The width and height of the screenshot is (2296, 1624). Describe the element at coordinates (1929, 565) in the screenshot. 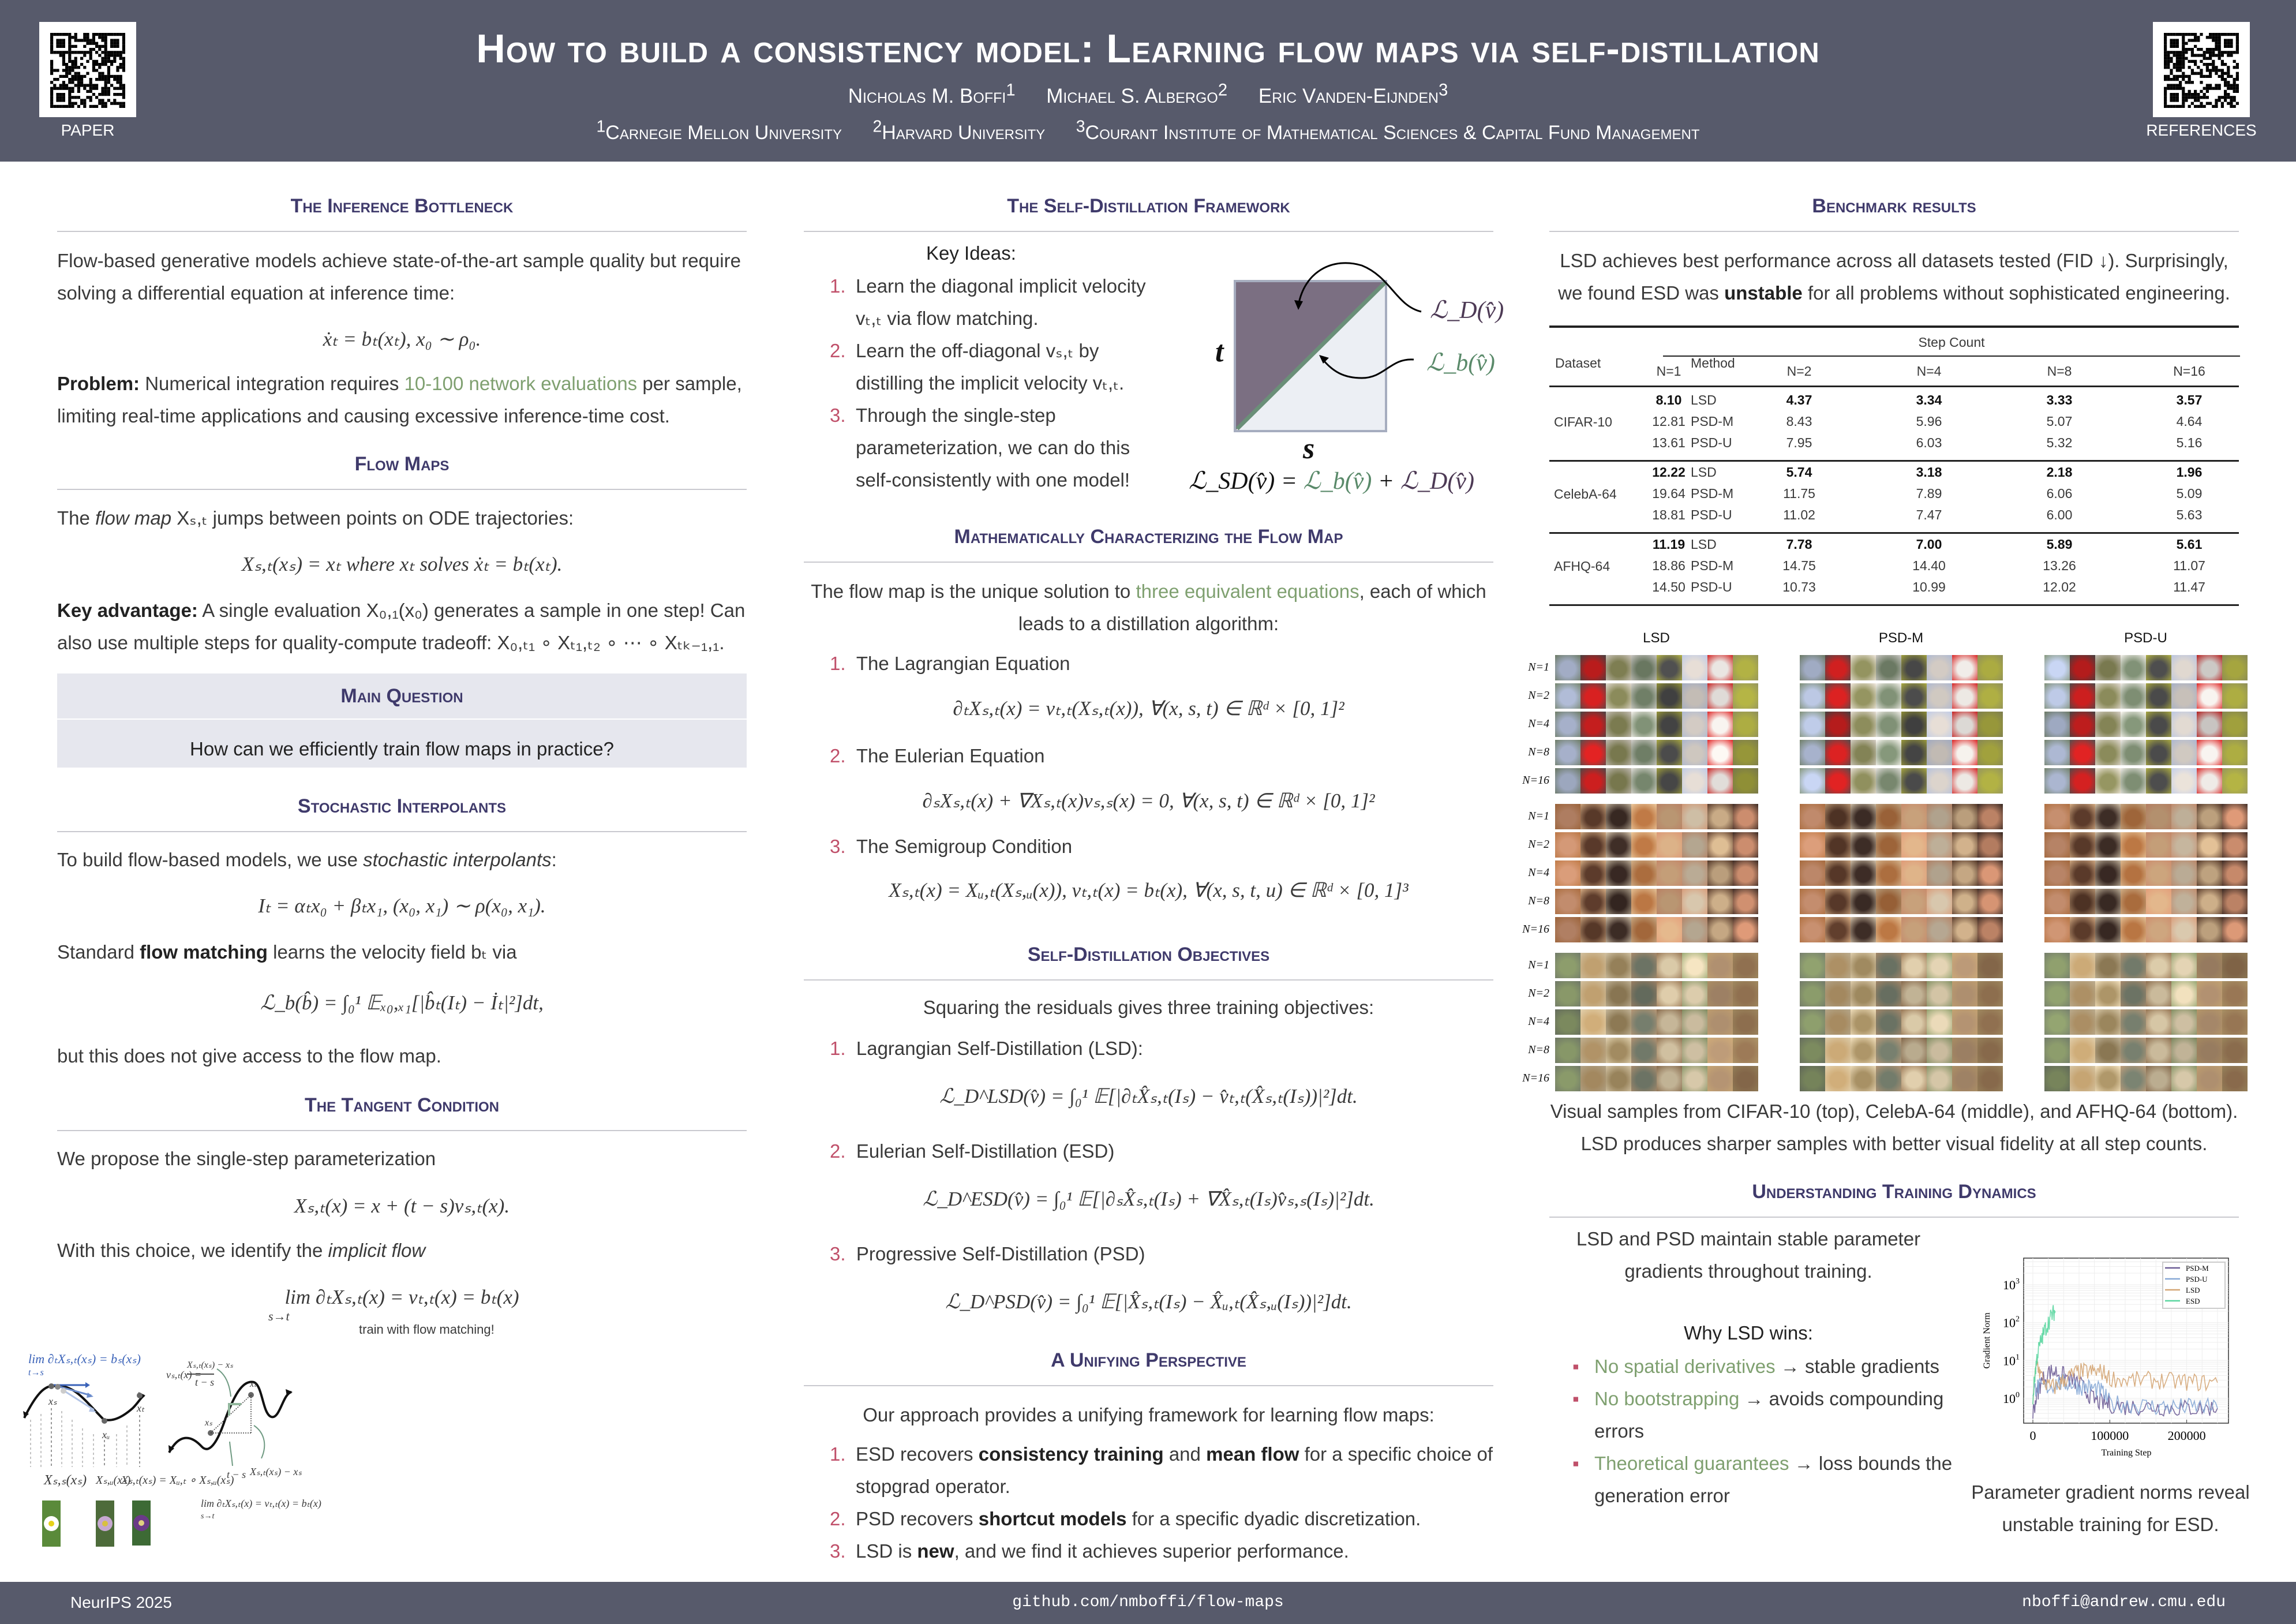

I see `table-cell: 14.40` at that location.